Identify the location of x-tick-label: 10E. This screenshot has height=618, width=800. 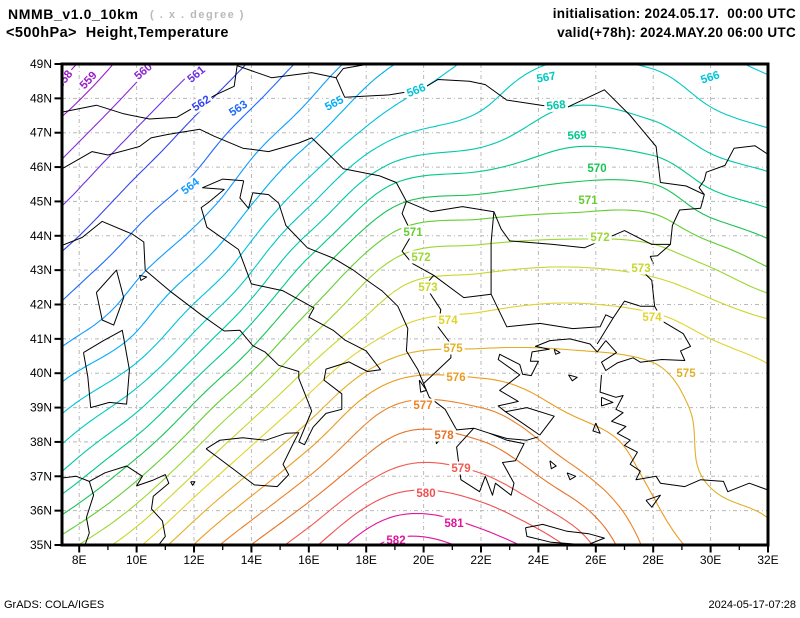
(136, 560).